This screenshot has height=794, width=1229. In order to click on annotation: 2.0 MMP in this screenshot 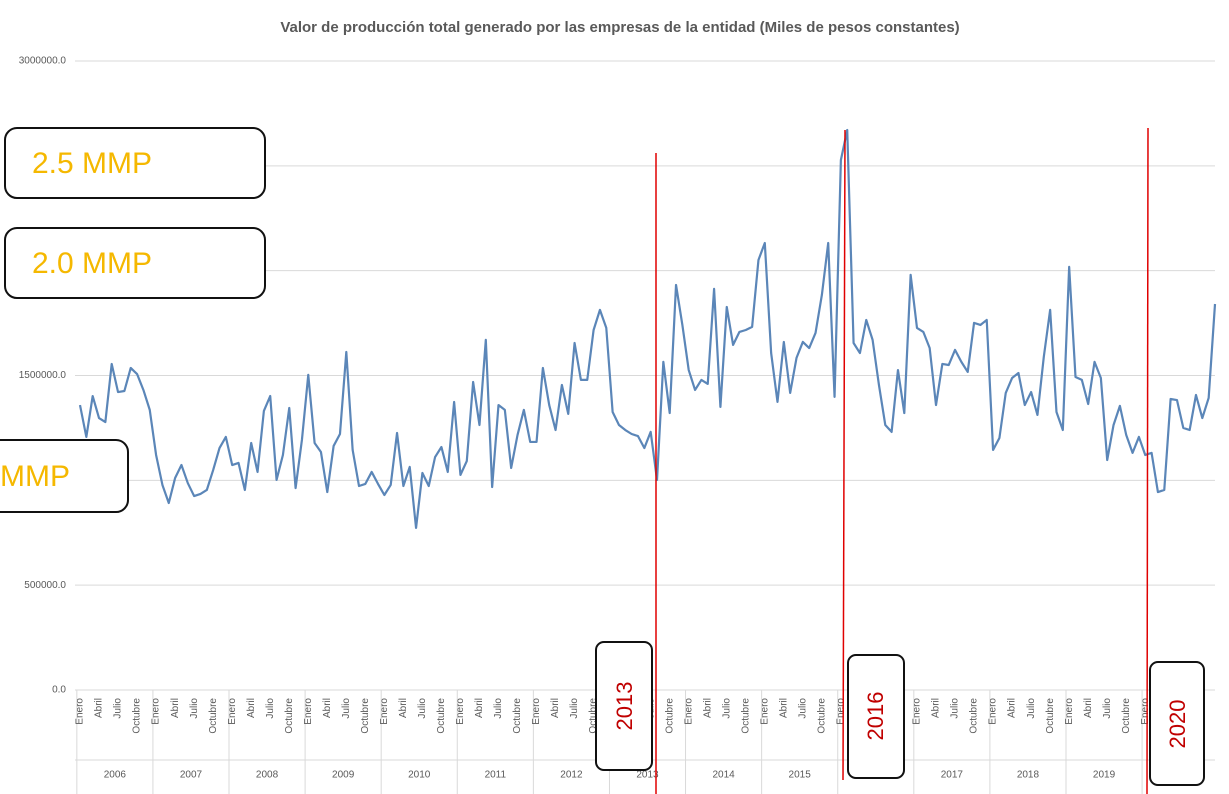, I will do `click(92, 263)`.